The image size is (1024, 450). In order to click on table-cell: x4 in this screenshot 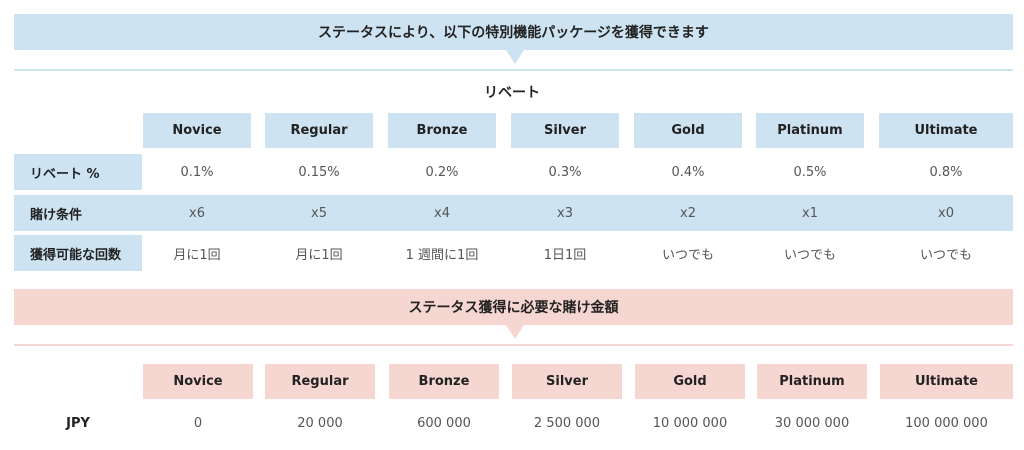, I will do `click(442, 213)`.